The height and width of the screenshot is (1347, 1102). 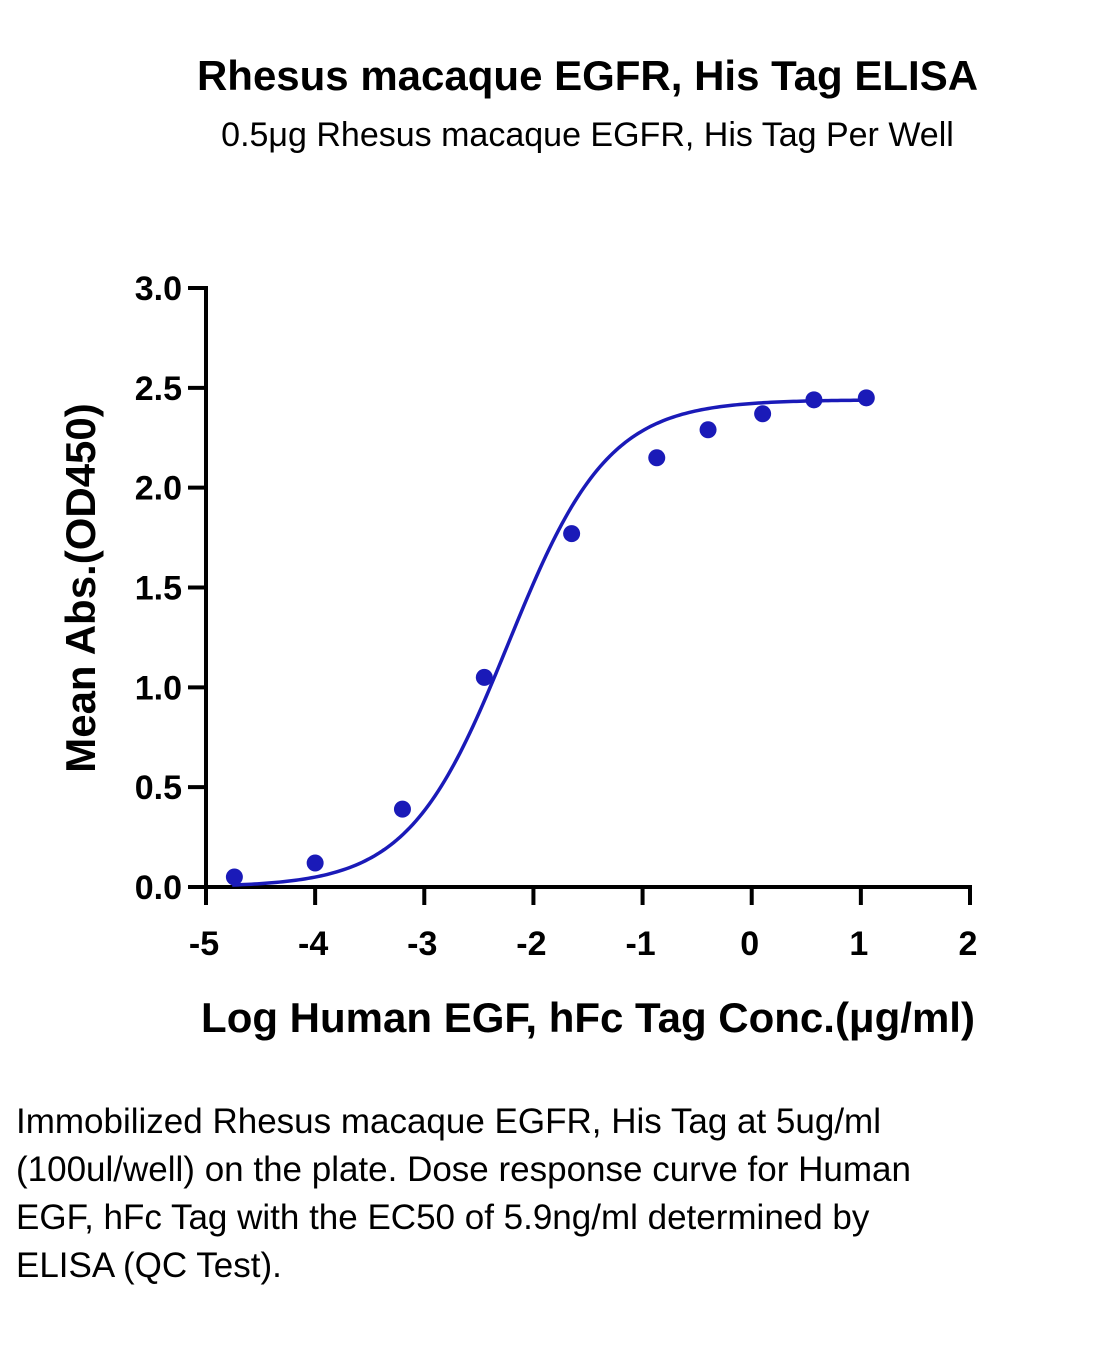 What do you see at coordinates (313, 944) in the screenshot?
I see `x-tick-label: -4` at bounding box center [313, 944].